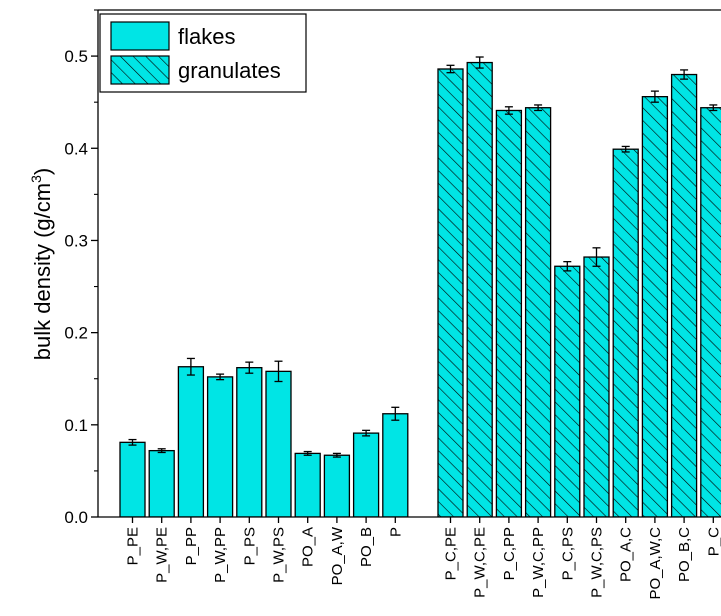 This screenshot has width=721, height=616. What do you see at coordinates (480, 562) in the screenshot?
I see `category-label: P_W,C,PE` at bounding box center [480, 562].